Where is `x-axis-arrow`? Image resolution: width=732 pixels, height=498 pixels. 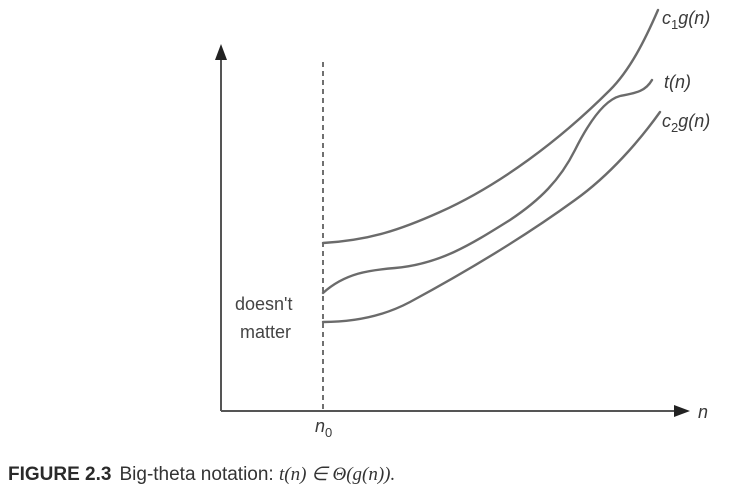 x-axis-arrow is located at coordinates (682, 411).